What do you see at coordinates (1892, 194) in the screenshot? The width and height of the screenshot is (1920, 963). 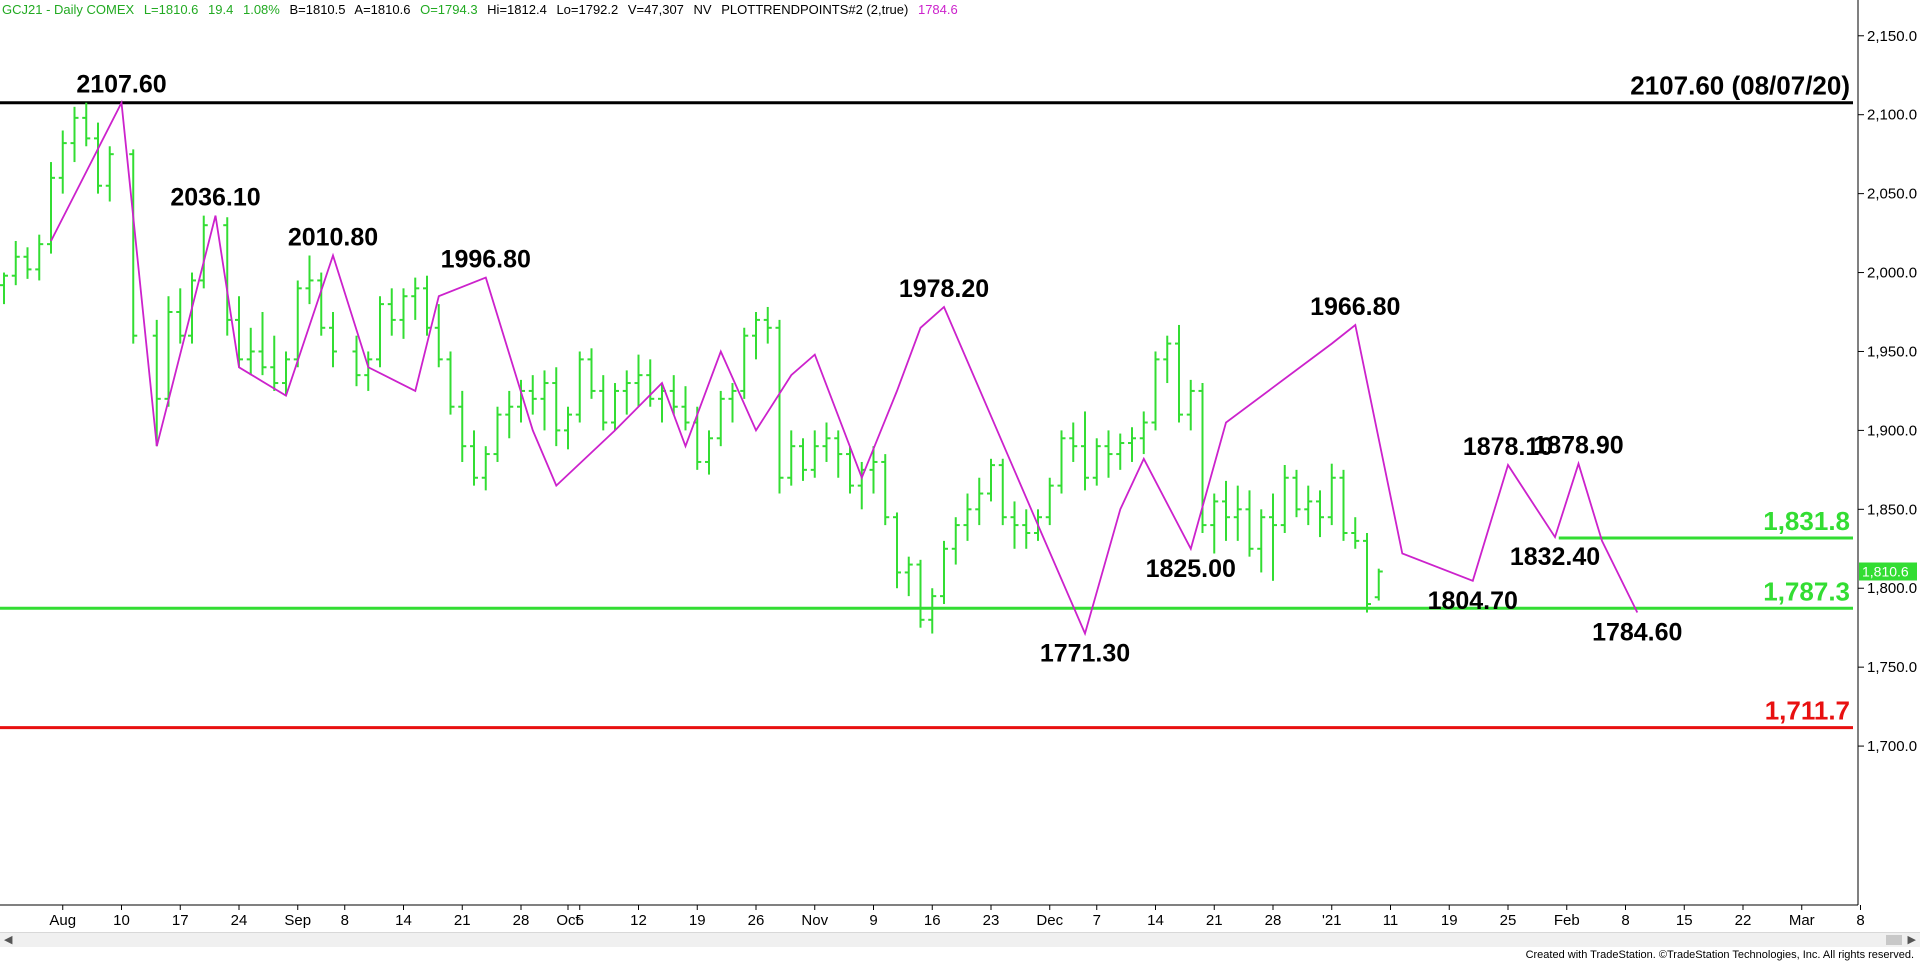 I see `price-tick-label: 2,050.0` at bounding box center [1892, 194].